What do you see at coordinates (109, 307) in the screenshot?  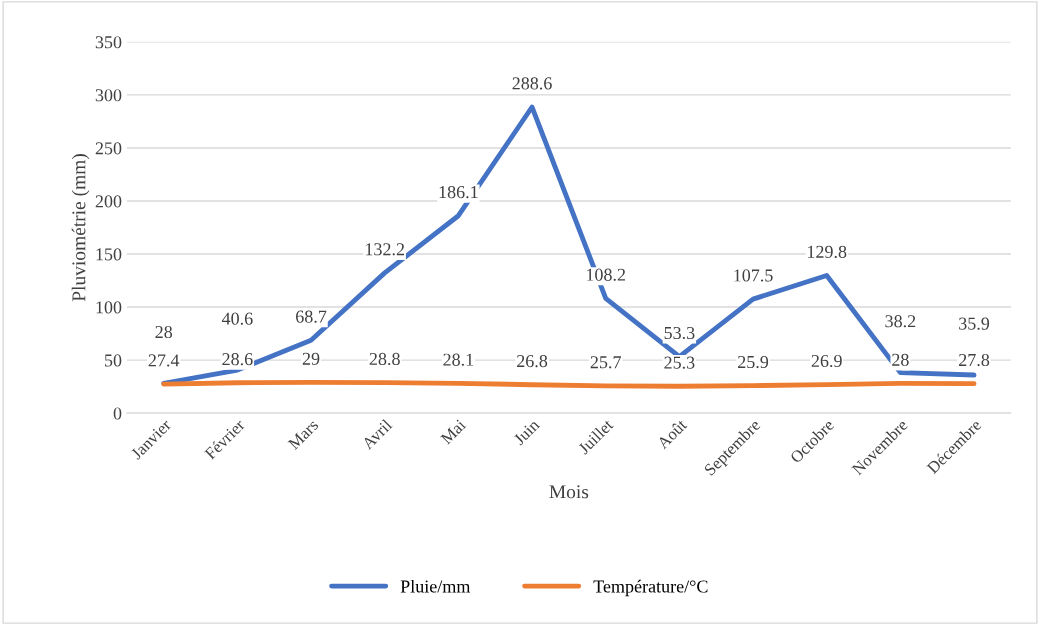 I see `y-tick-label: 100` at bounding box center [109, 307].